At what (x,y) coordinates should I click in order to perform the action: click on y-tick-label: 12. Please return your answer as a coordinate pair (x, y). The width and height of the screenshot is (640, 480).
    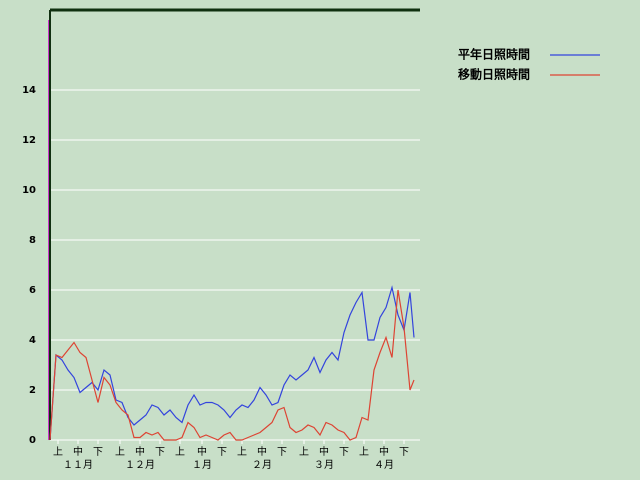
    Looking at the image, I should click on (29, 140).